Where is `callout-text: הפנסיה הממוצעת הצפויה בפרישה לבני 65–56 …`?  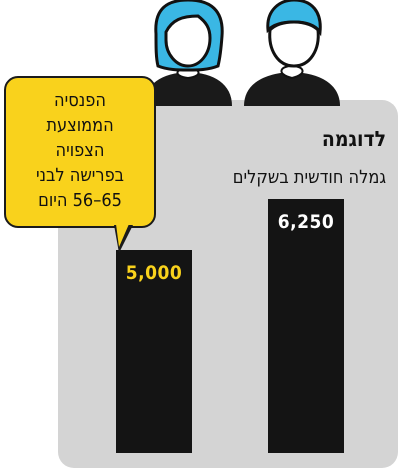 callout-text: הפנסיה הממוצעת הצפויה בפרישה לבני 65–56 … is located at coordinates (80, 150).